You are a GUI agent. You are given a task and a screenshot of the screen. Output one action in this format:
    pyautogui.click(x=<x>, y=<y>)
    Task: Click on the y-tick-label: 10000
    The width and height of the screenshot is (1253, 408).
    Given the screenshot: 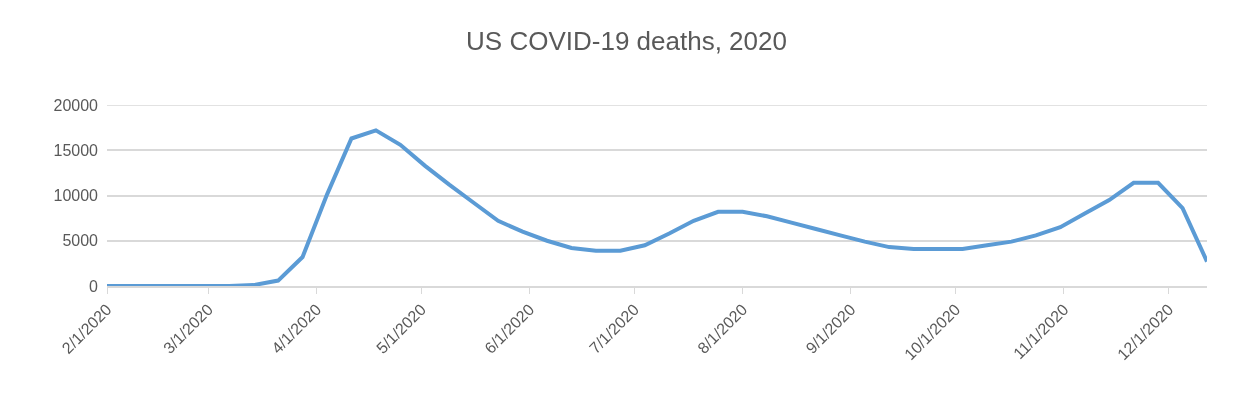 What is the action you would take?
    pyautogui.click(x=76, y=196)
    